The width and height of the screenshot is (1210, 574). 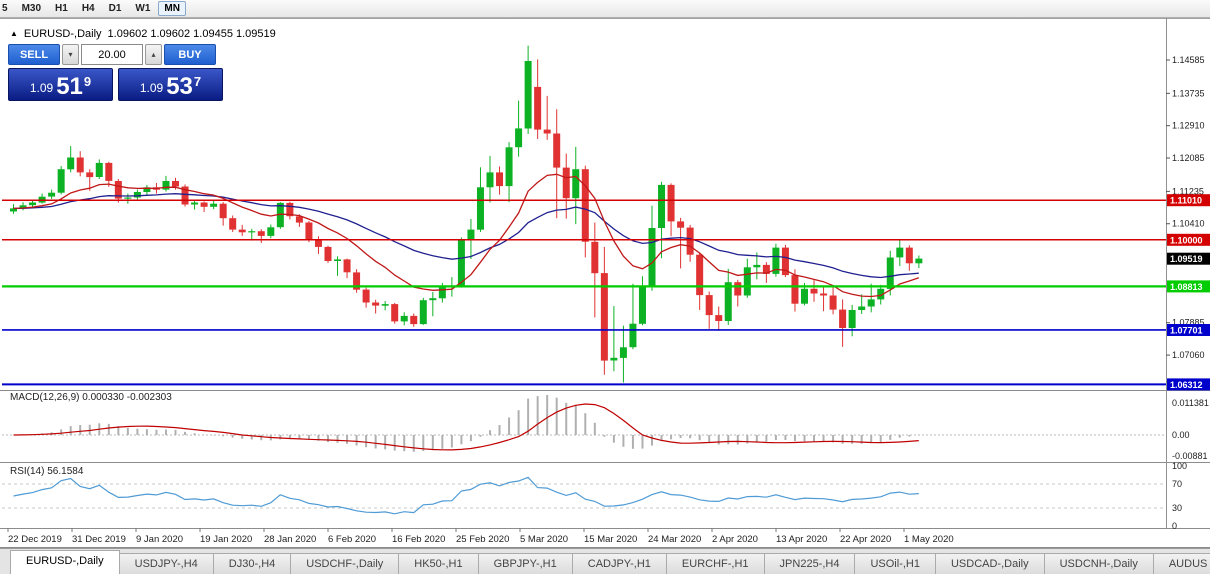 What do you see at coordinates (290, 539) in the screenshot?
I see `svg-text: 28 Jan 2020` at bounding box center [290, 539].